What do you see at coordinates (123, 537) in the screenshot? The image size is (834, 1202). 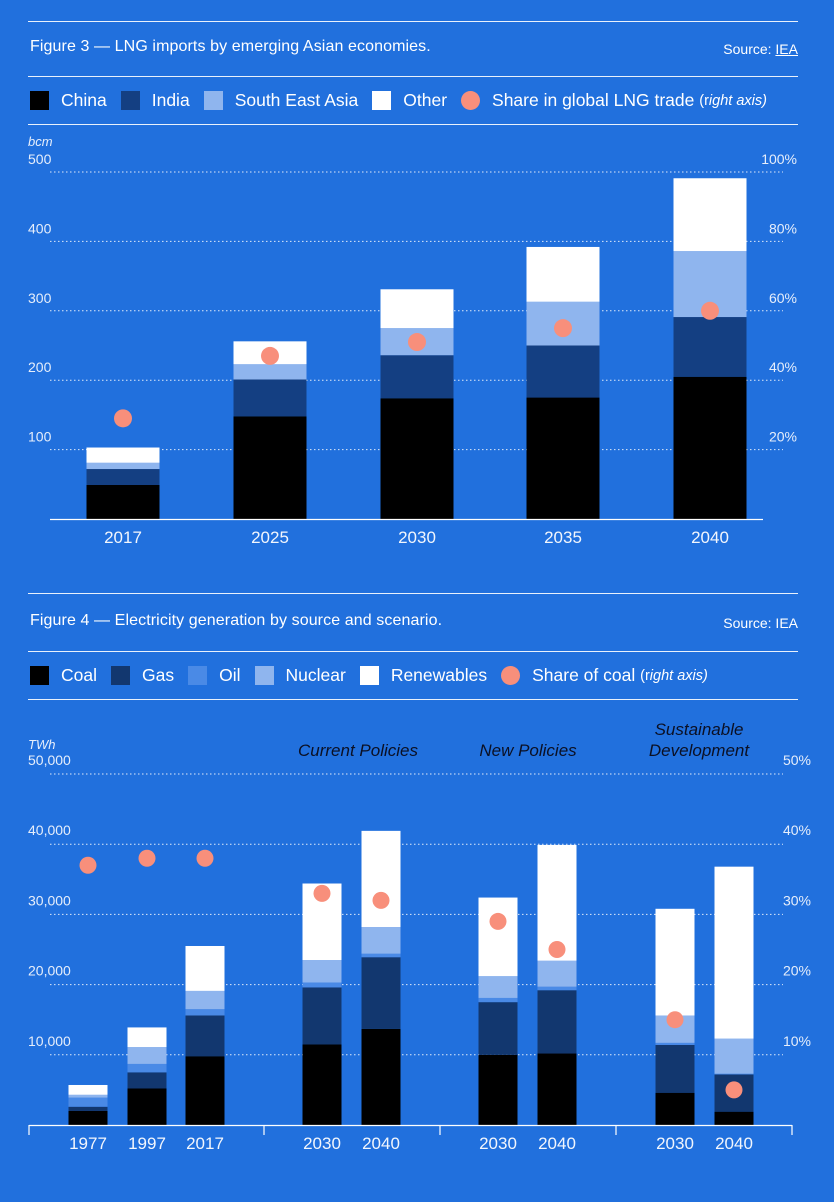 I see `x-tick-label: 2017` at bounding box center [123, 537].